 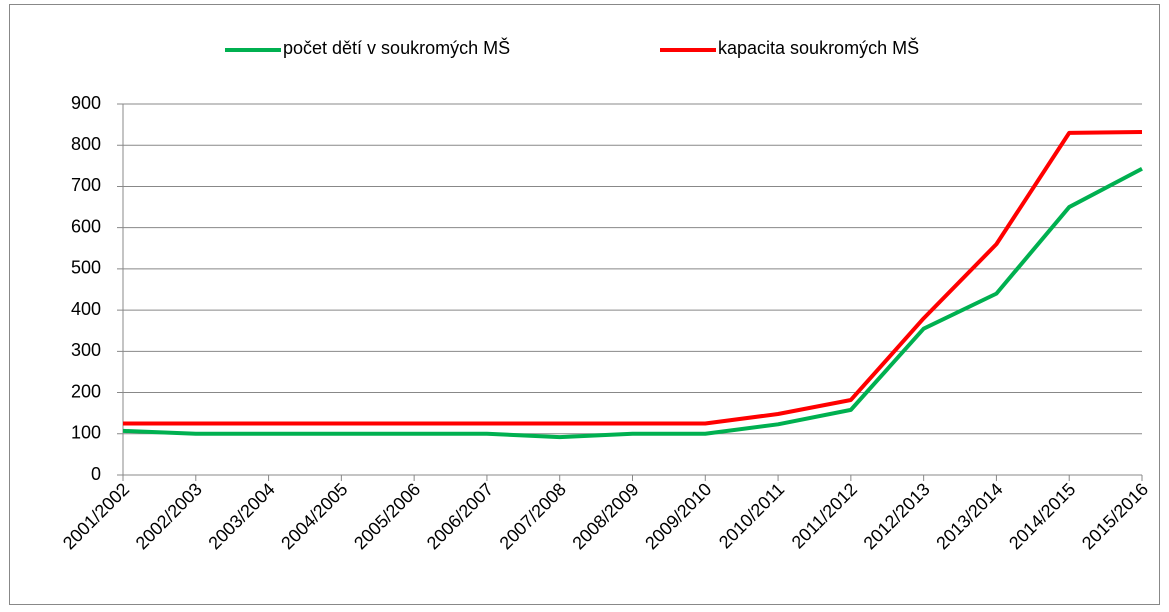 What do you see at coordinates (86, 103) in the screenshot?
I see `y-tick-label: 900` at bounding box center [86, 103].